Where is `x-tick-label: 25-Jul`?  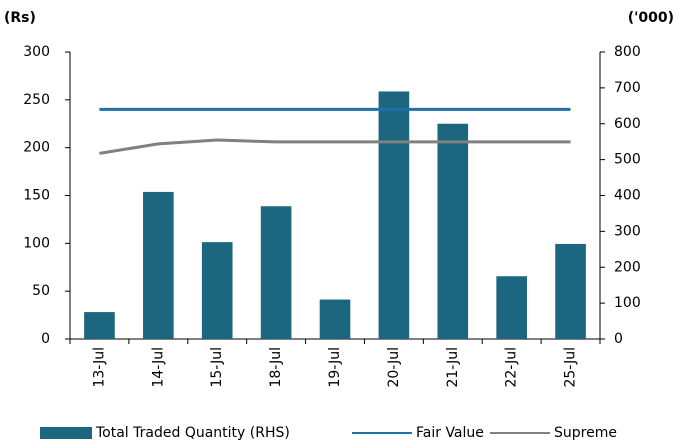
x-tick-label: 25-Jul is located at coordinates (571, 367).